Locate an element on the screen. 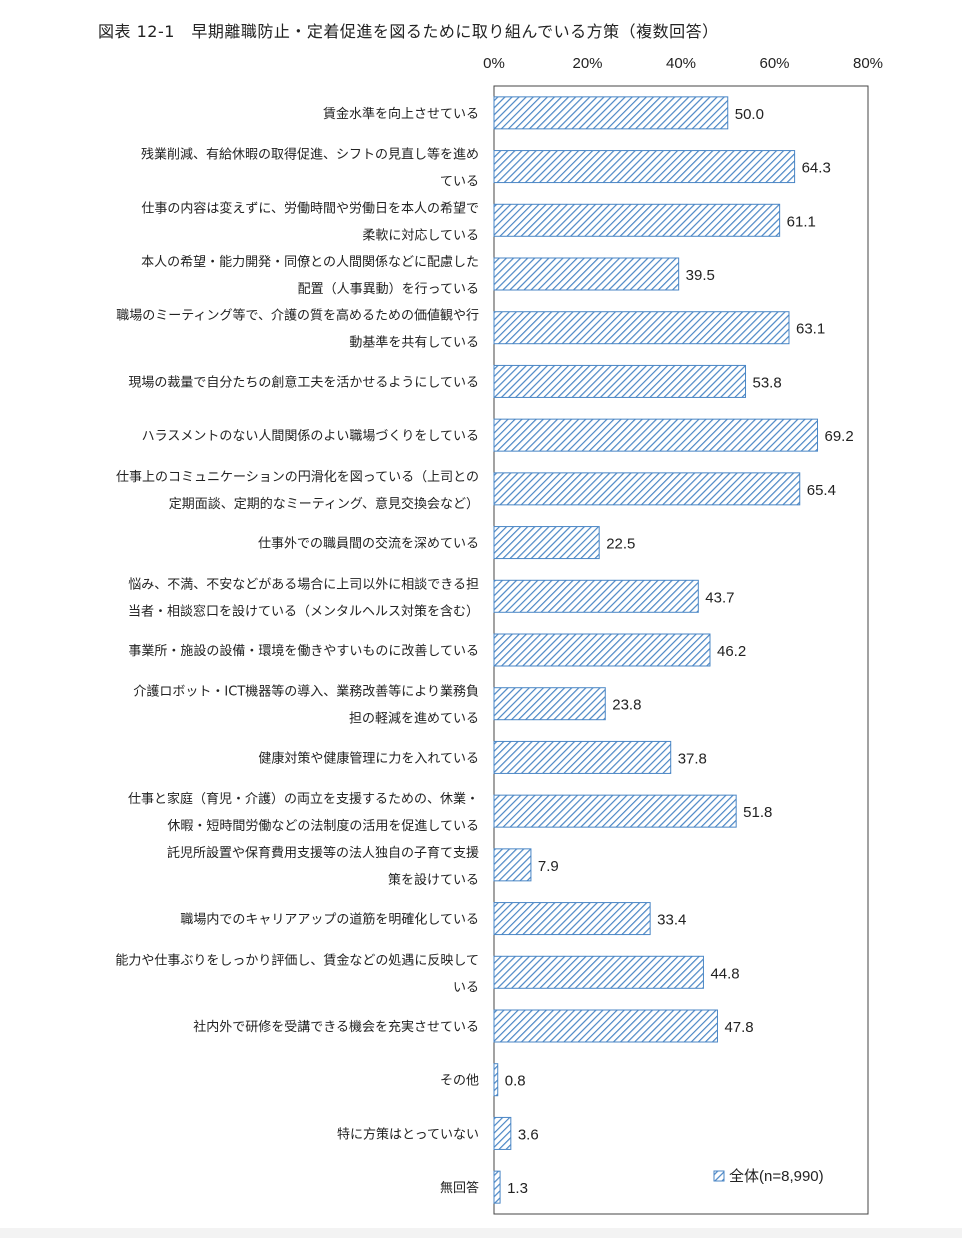 Image resolution: width=962 pixels, height=1238 pixels. category-label: 特に方策はとっていない is located at coordinates (408, 1134).